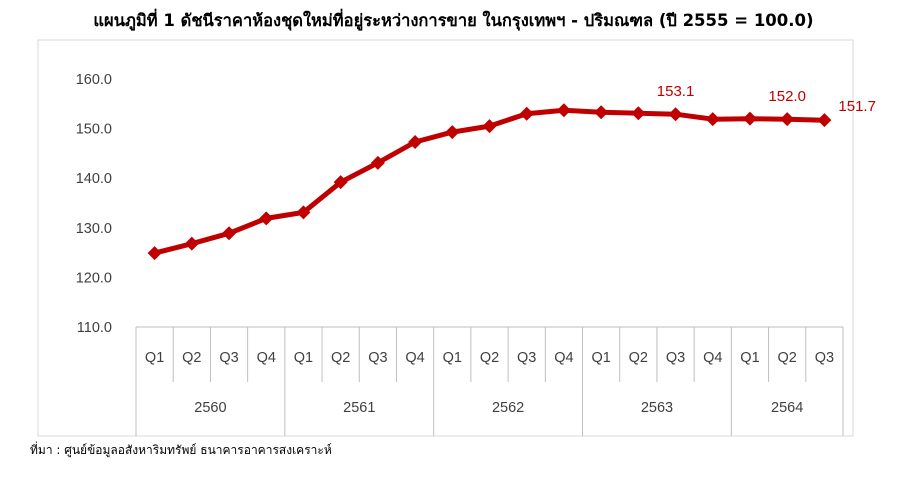  Describe the element at coordinates (94, 179) in the screenshot. I see `y-tick-label: 140.0` at that location.